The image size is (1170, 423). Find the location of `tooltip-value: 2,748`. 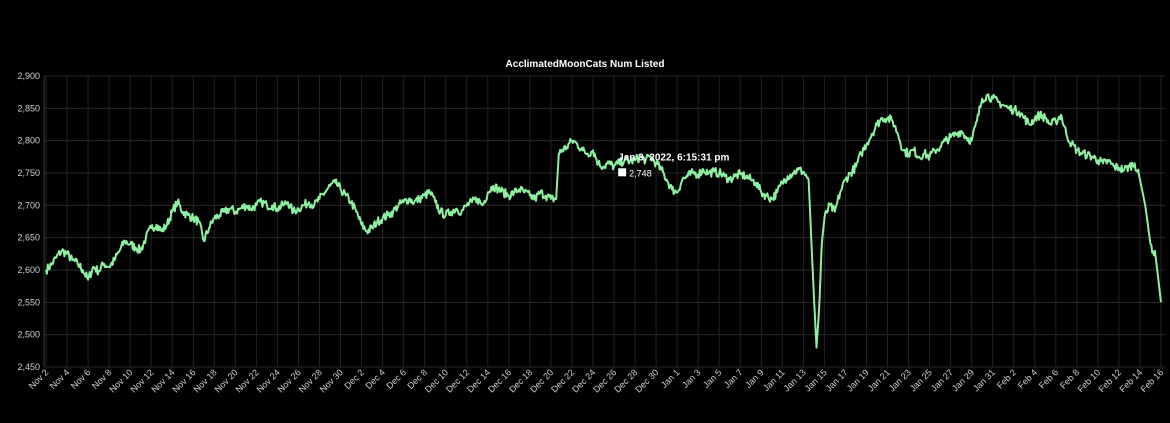

tooltip-value: 2,748 is located at coordinates (640, 173).